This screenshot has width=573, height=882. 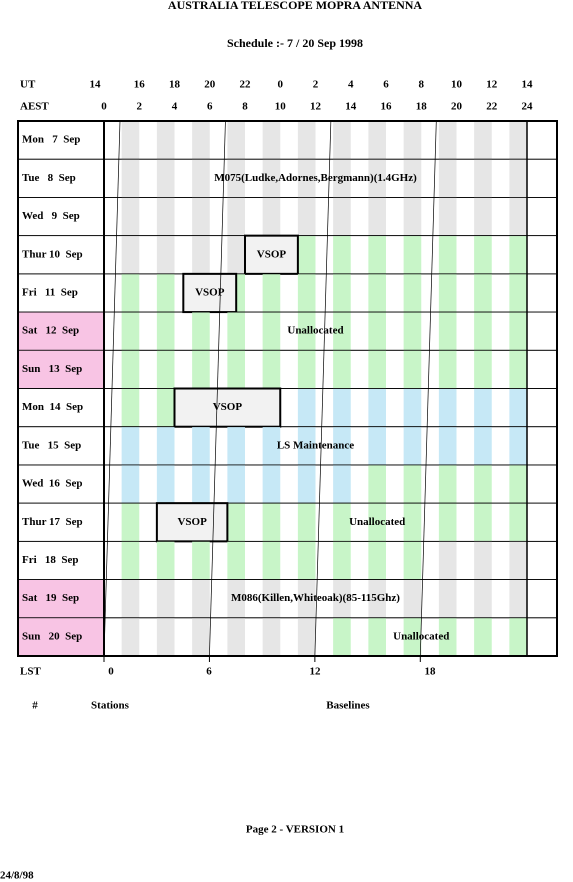 What do you see at coordinates (210, 107) in the screenshot?
I see `aest-hour: 6` at bounding box center [210, 107].